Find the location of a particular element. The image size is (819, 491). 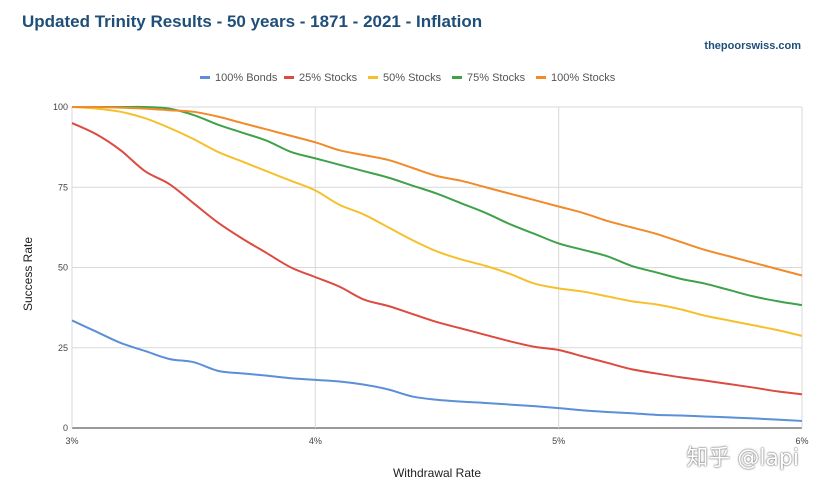

x-tick-label-1: 4% is located at coordinates (315, 441).